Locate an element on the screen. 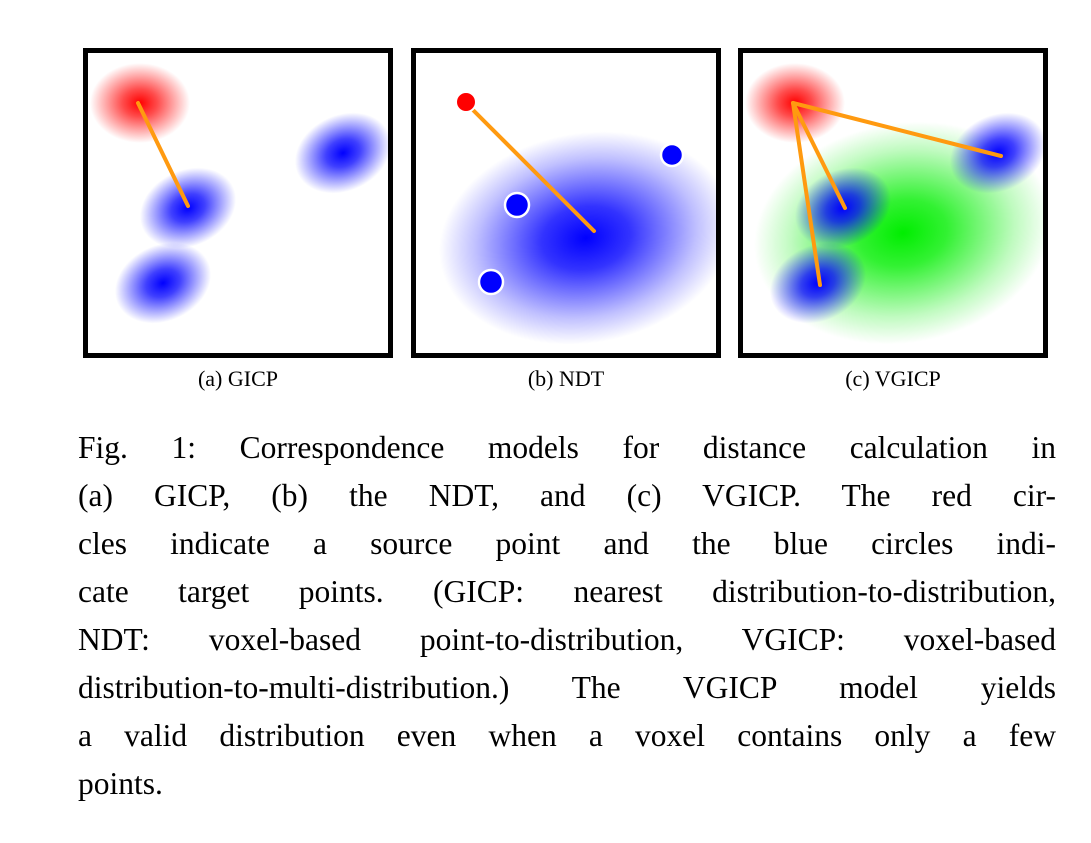 Image resolution: width=1091 pixels, height=843 pixels. ndt-diagram is located at coordinates (577, 218).